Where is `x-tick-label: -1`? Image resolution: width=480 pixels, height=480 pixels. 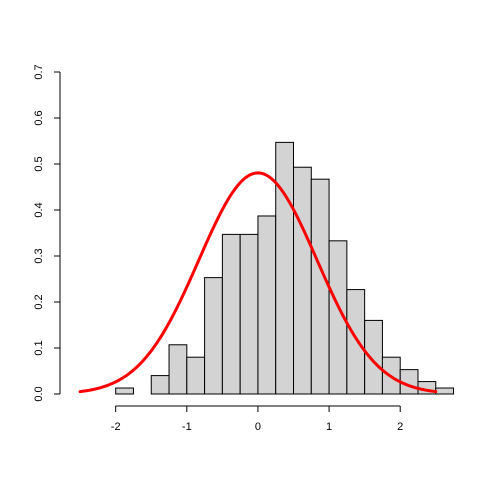
x-tick-label: -1 is located at coordinates (187, 427).